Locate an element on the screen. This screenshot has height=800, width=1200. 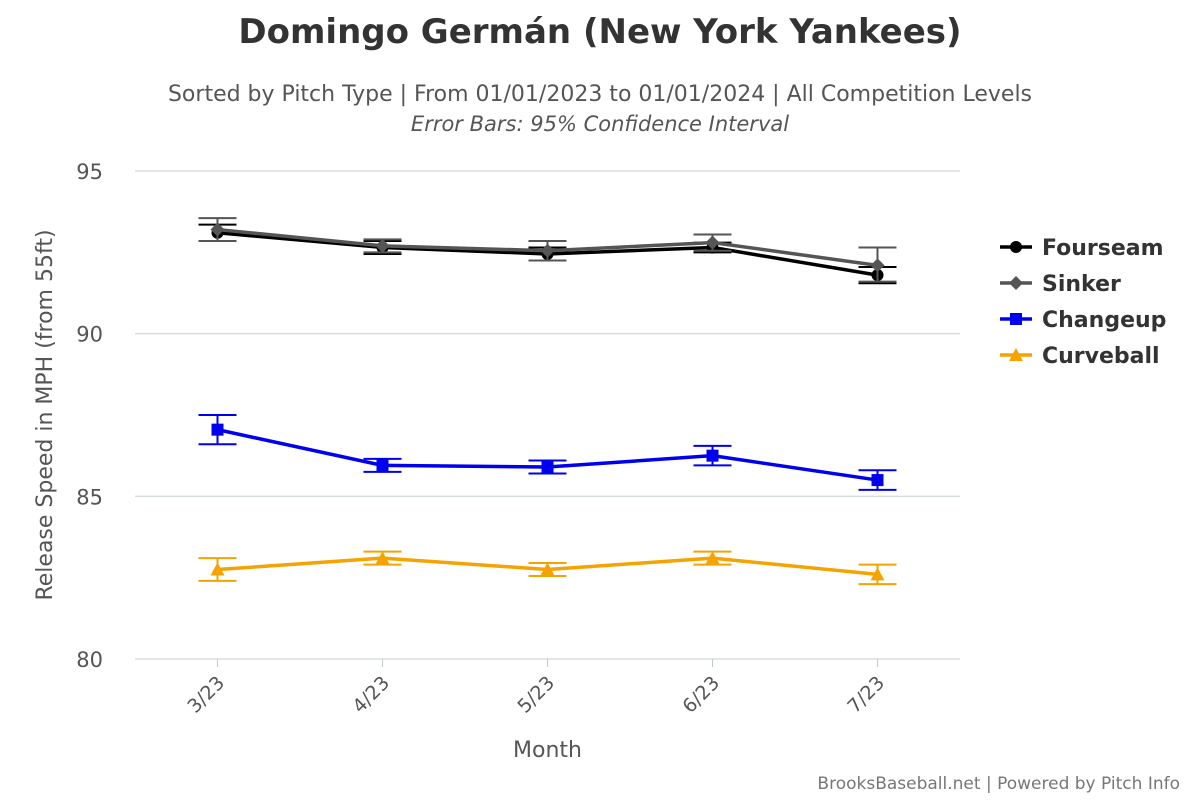
legend-item-fourseam: Fourseam is located at coordinates (1082, 248).